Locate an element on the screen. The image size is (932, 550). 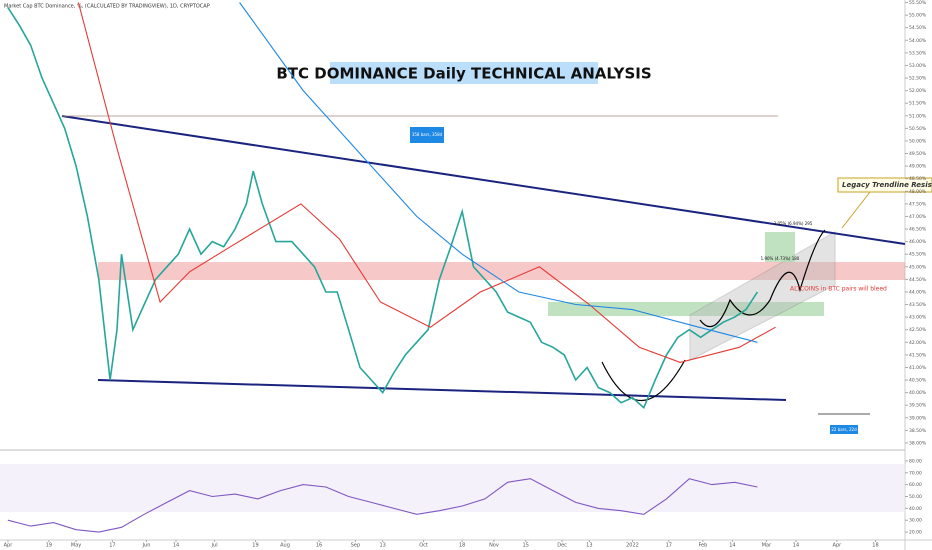
y-tick-label: 70.00 is located at coordinates (915, 473).